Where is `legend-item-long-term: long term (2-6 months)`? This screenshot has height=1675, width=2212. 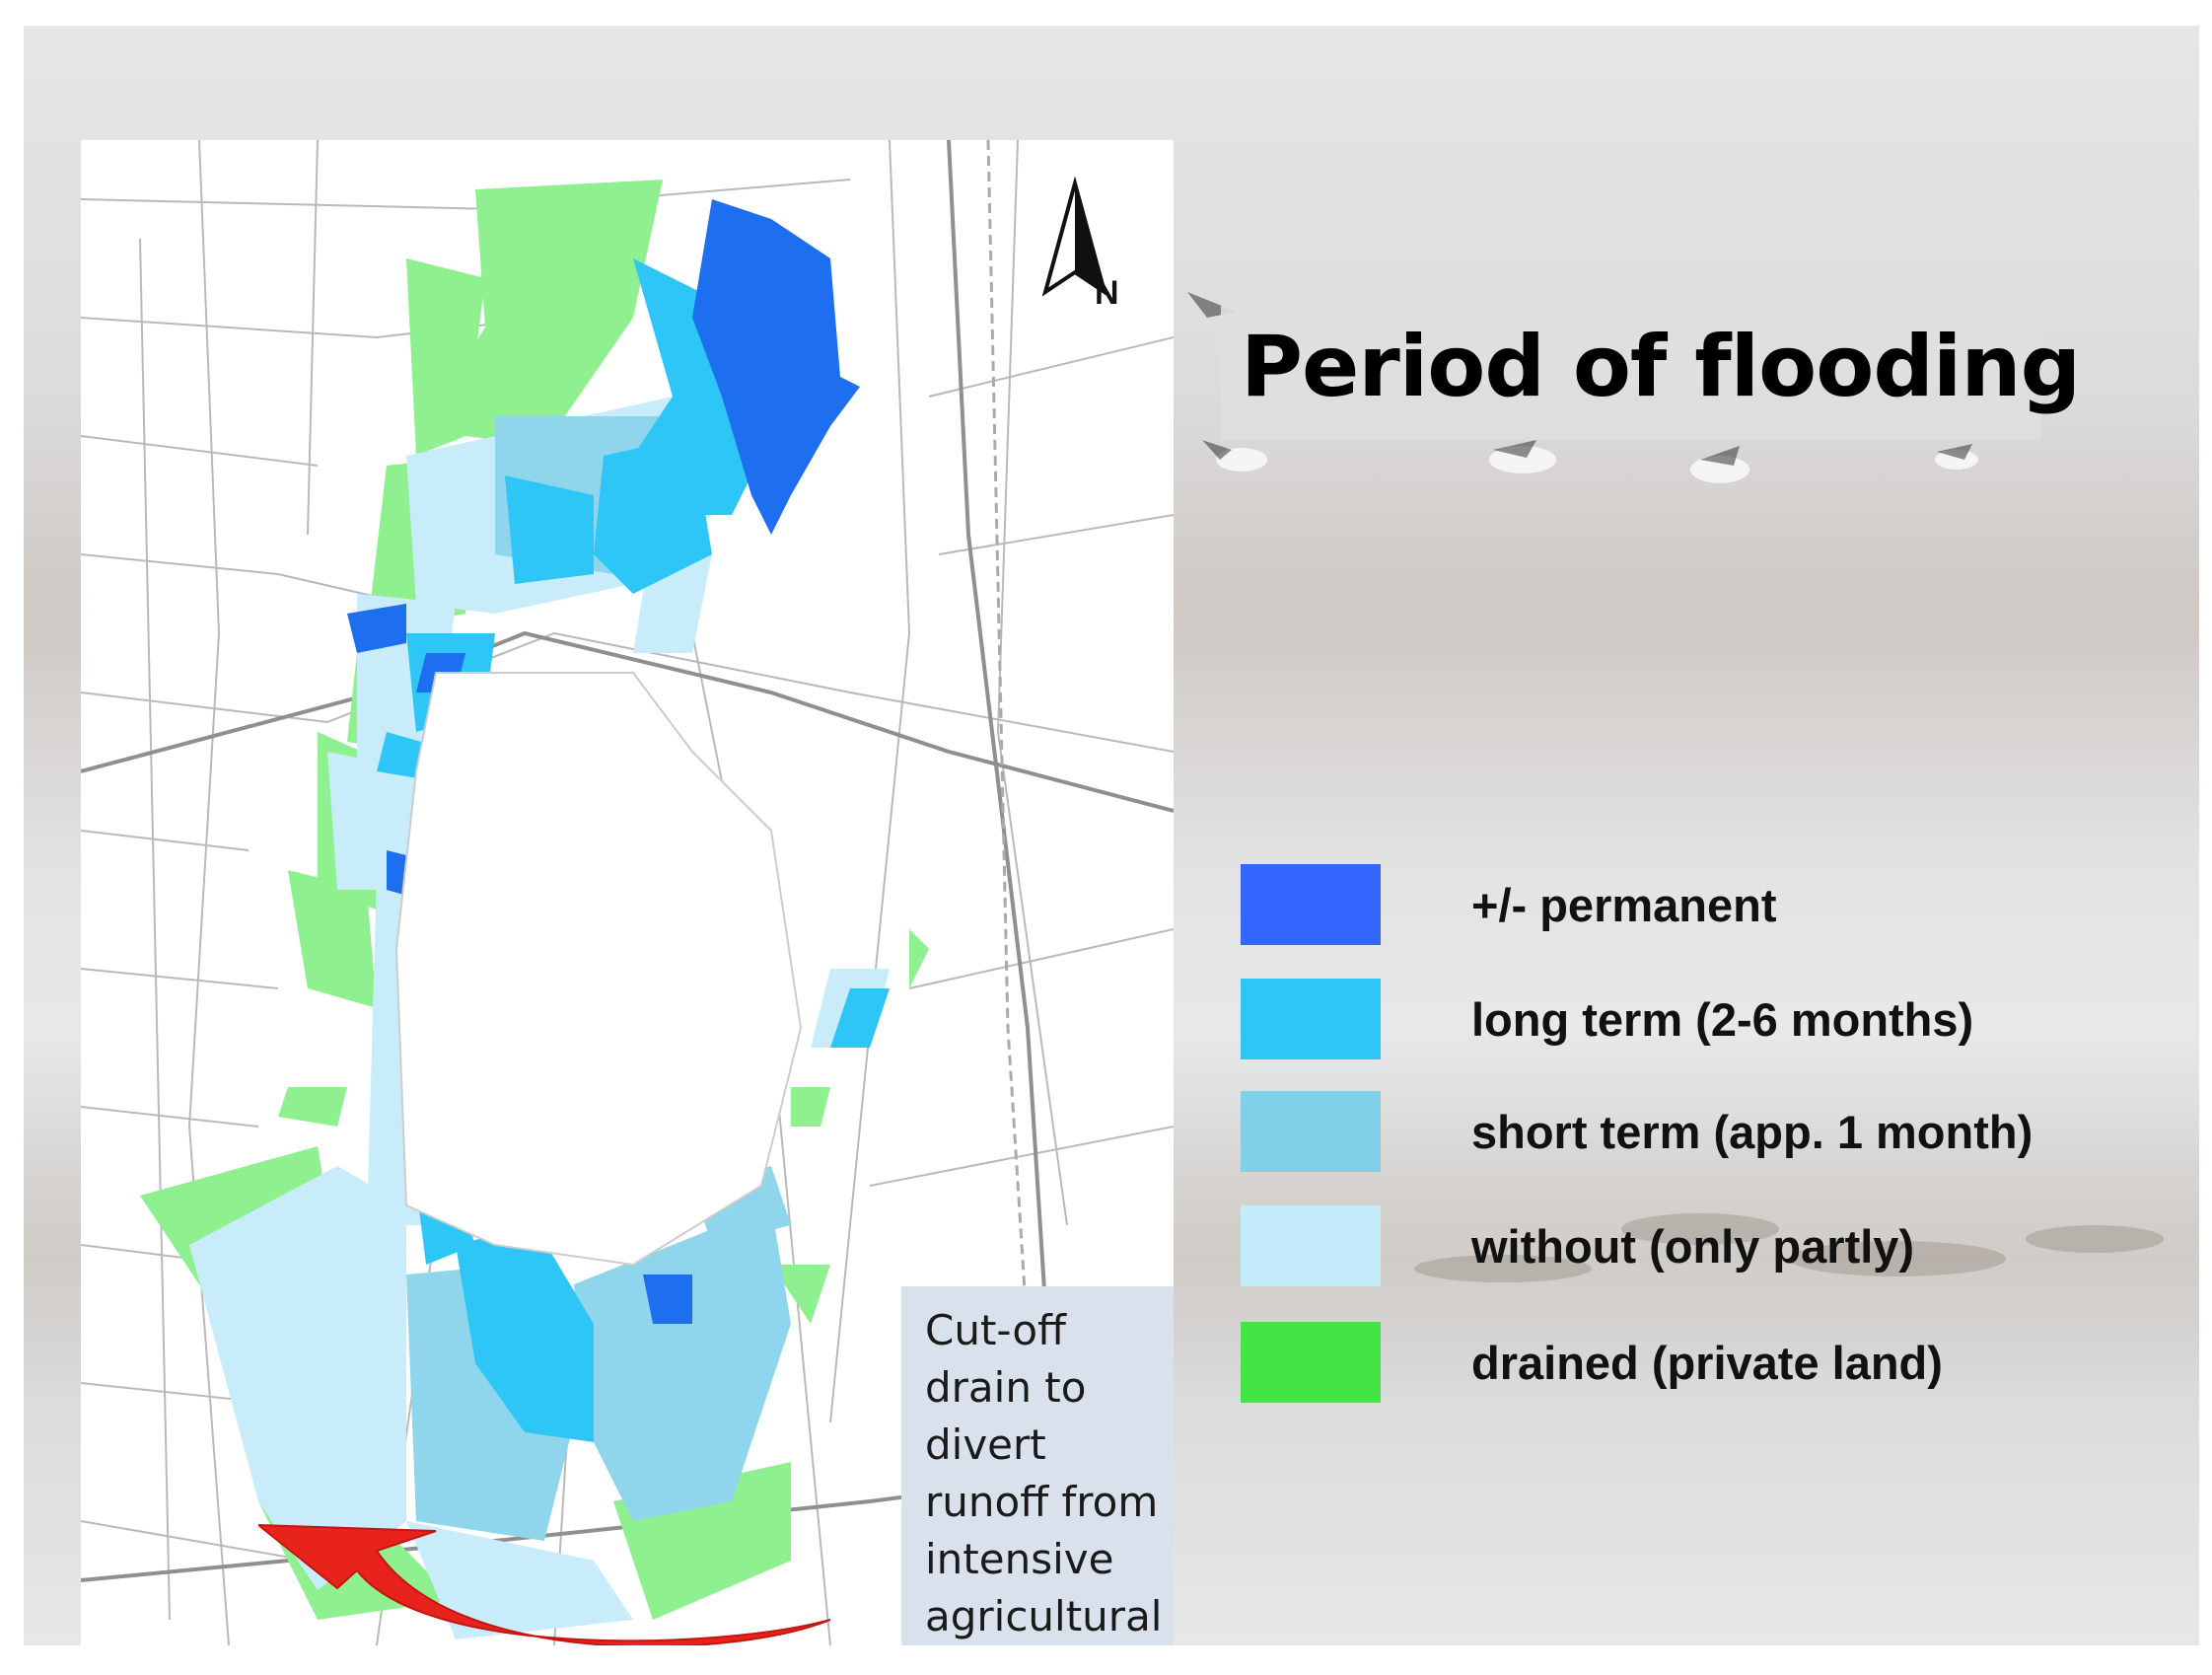
legend-item-long-term: long term (2-6 months) is located at coordinates (1714, 1020).